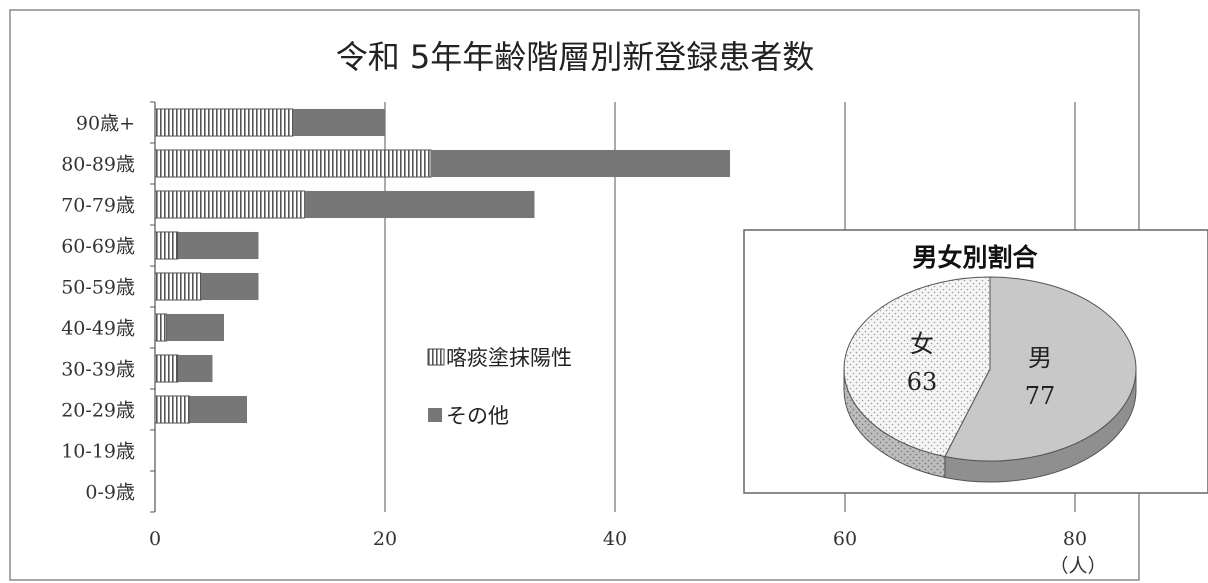  What do you see at coordinates (98, 411) in the screenshot?
I see `y-tick-label: 20-29歳` at bounding box center [98, 411].